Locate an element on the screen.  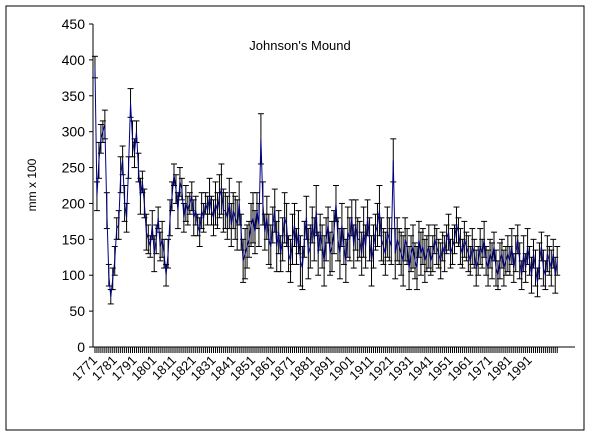
y-tick-label: 100 is located at coordinates (74, 275).